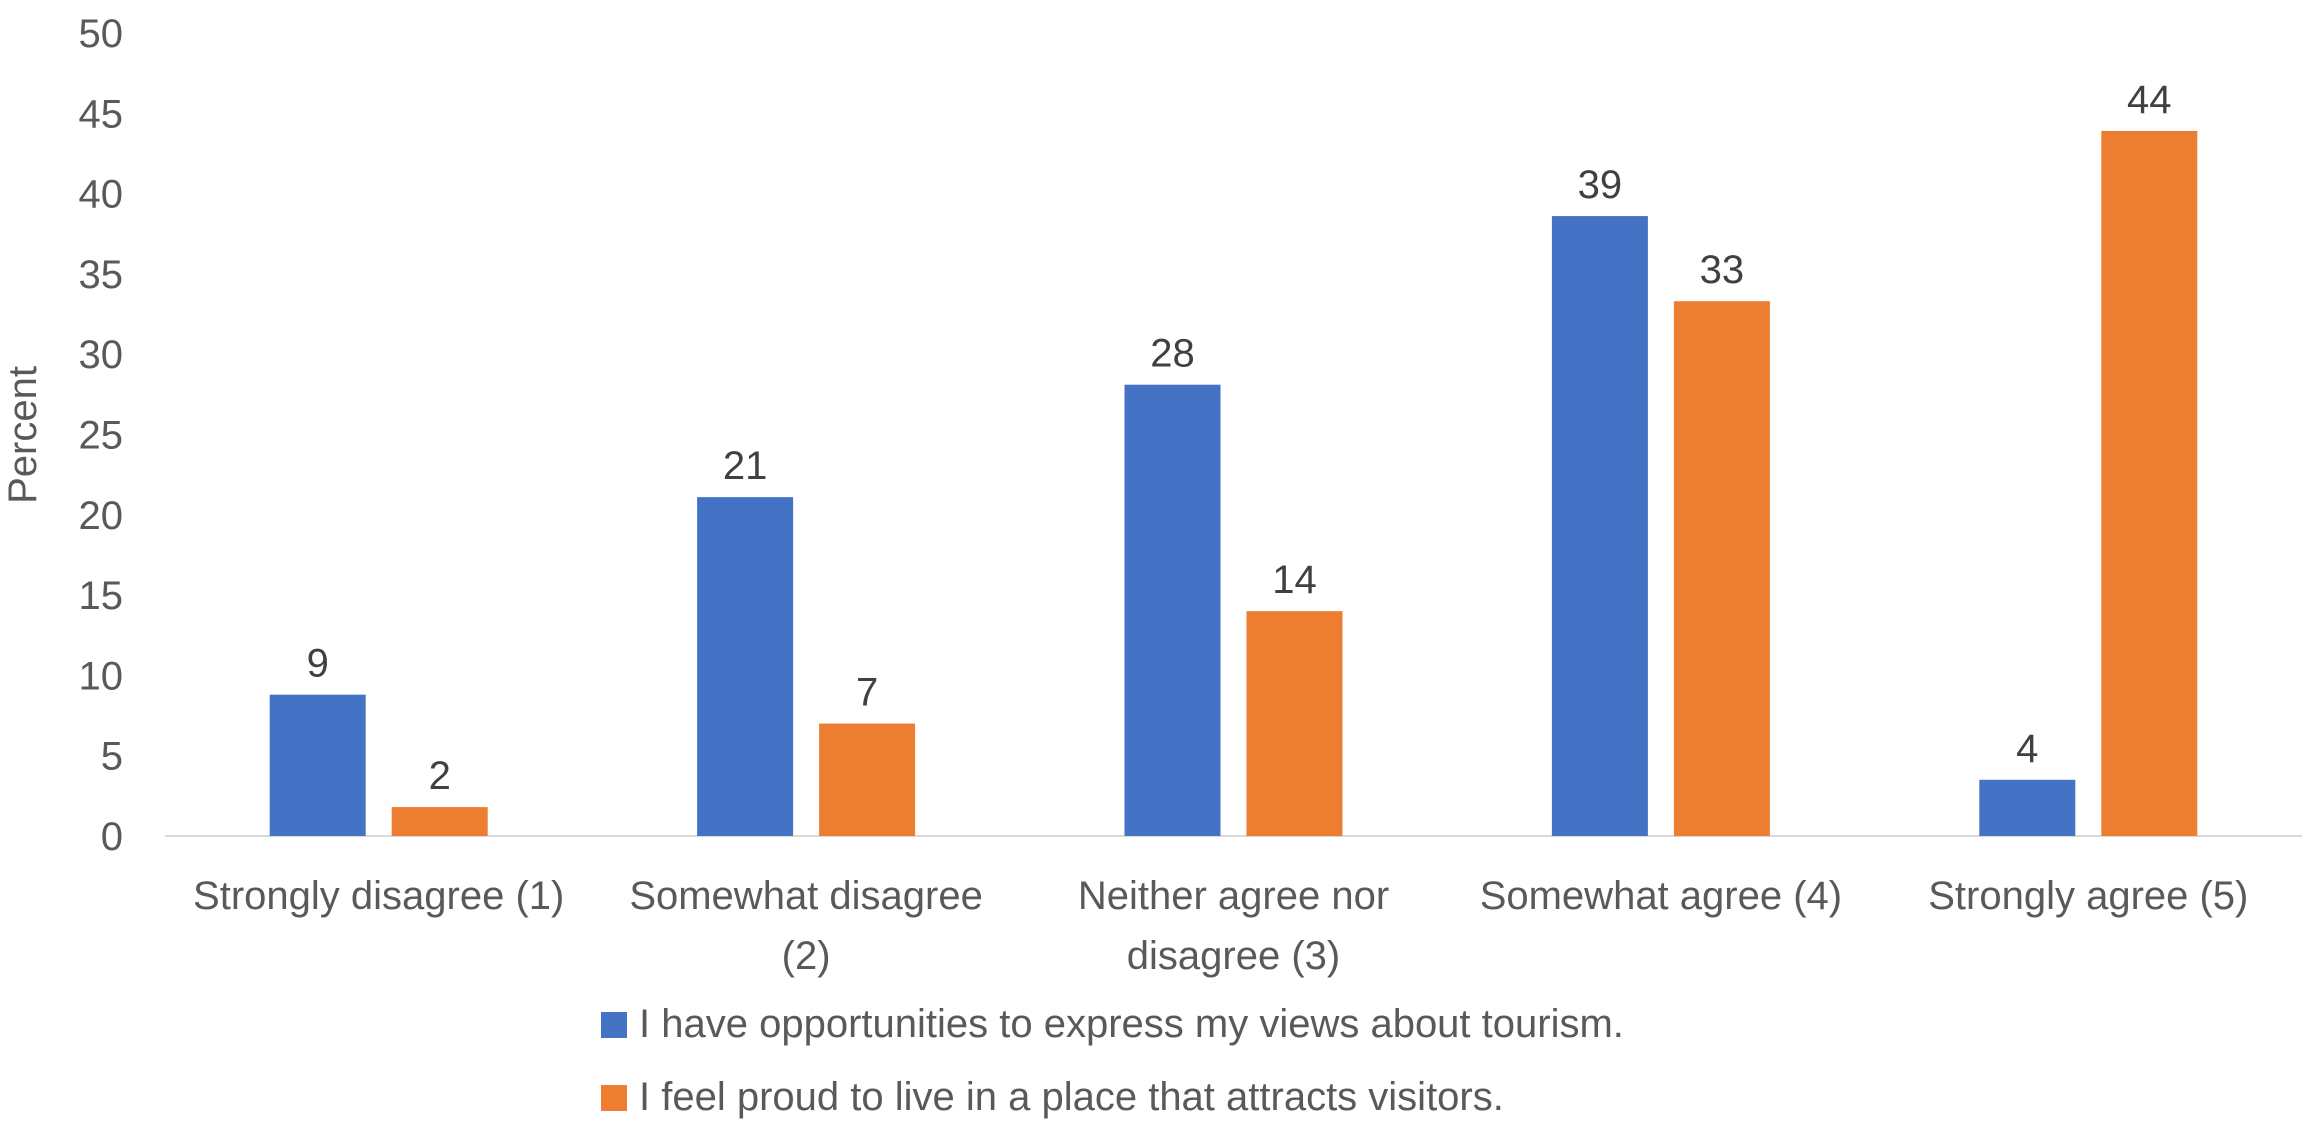  I want to click on data-label: 14, so click(1294, 580).